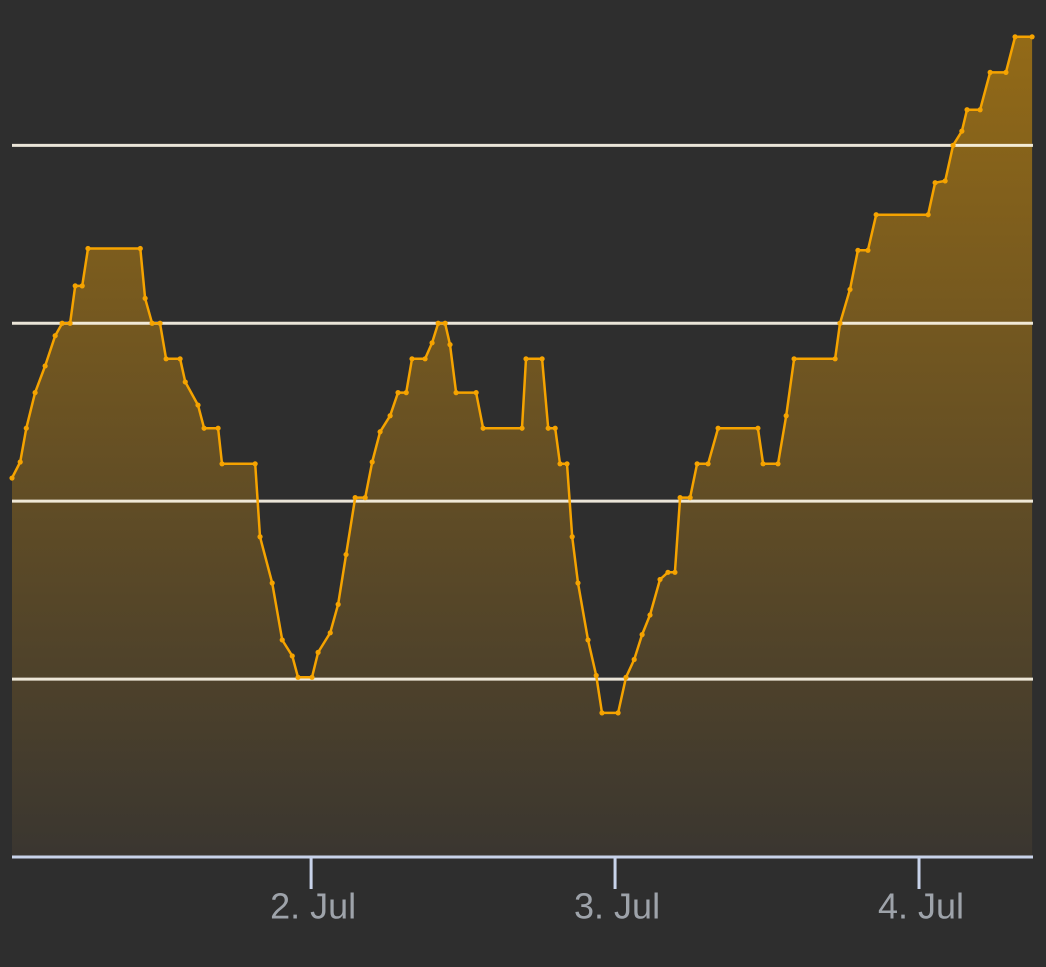  Describe the element at coordinates (617, 906) in the screenshot. I see `x-tick-label: 3. Jul` at that location.